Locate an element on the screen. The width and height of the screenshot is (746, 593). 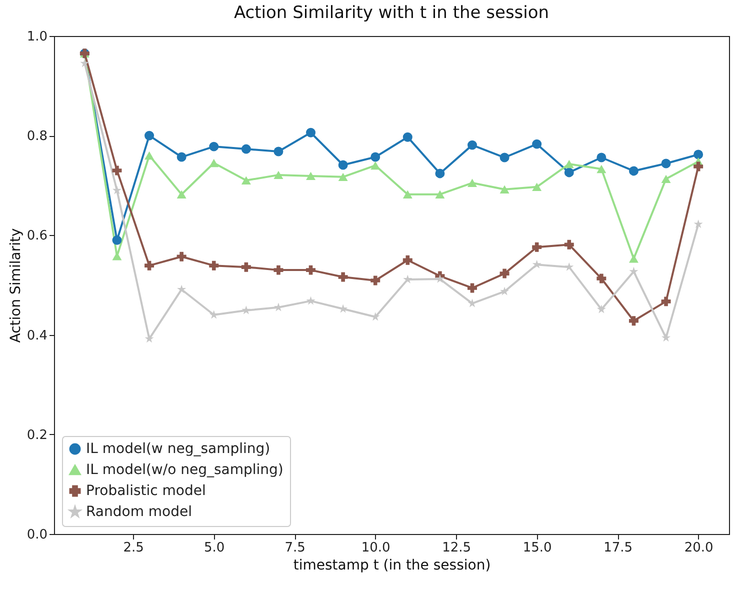
x-tick-label: 15.0 is located at coordinates (537, 548).